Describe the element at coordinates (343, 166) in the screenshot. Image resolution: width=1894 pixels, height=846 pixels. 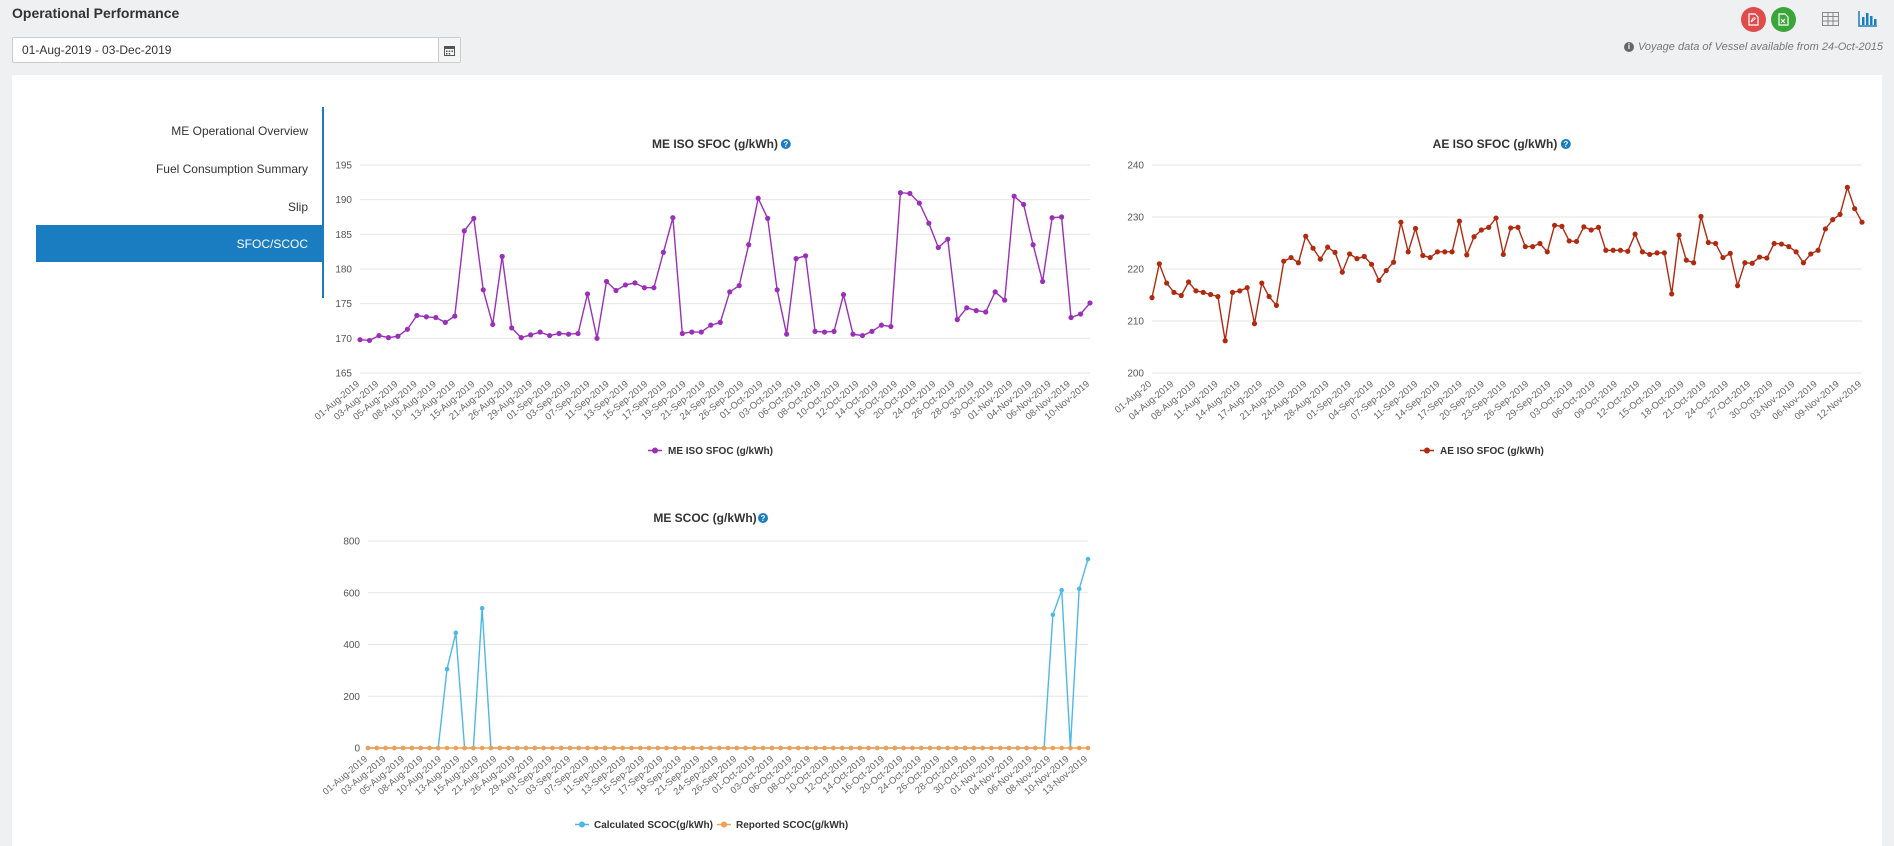
I see `y-tick-label: 195` at that location.